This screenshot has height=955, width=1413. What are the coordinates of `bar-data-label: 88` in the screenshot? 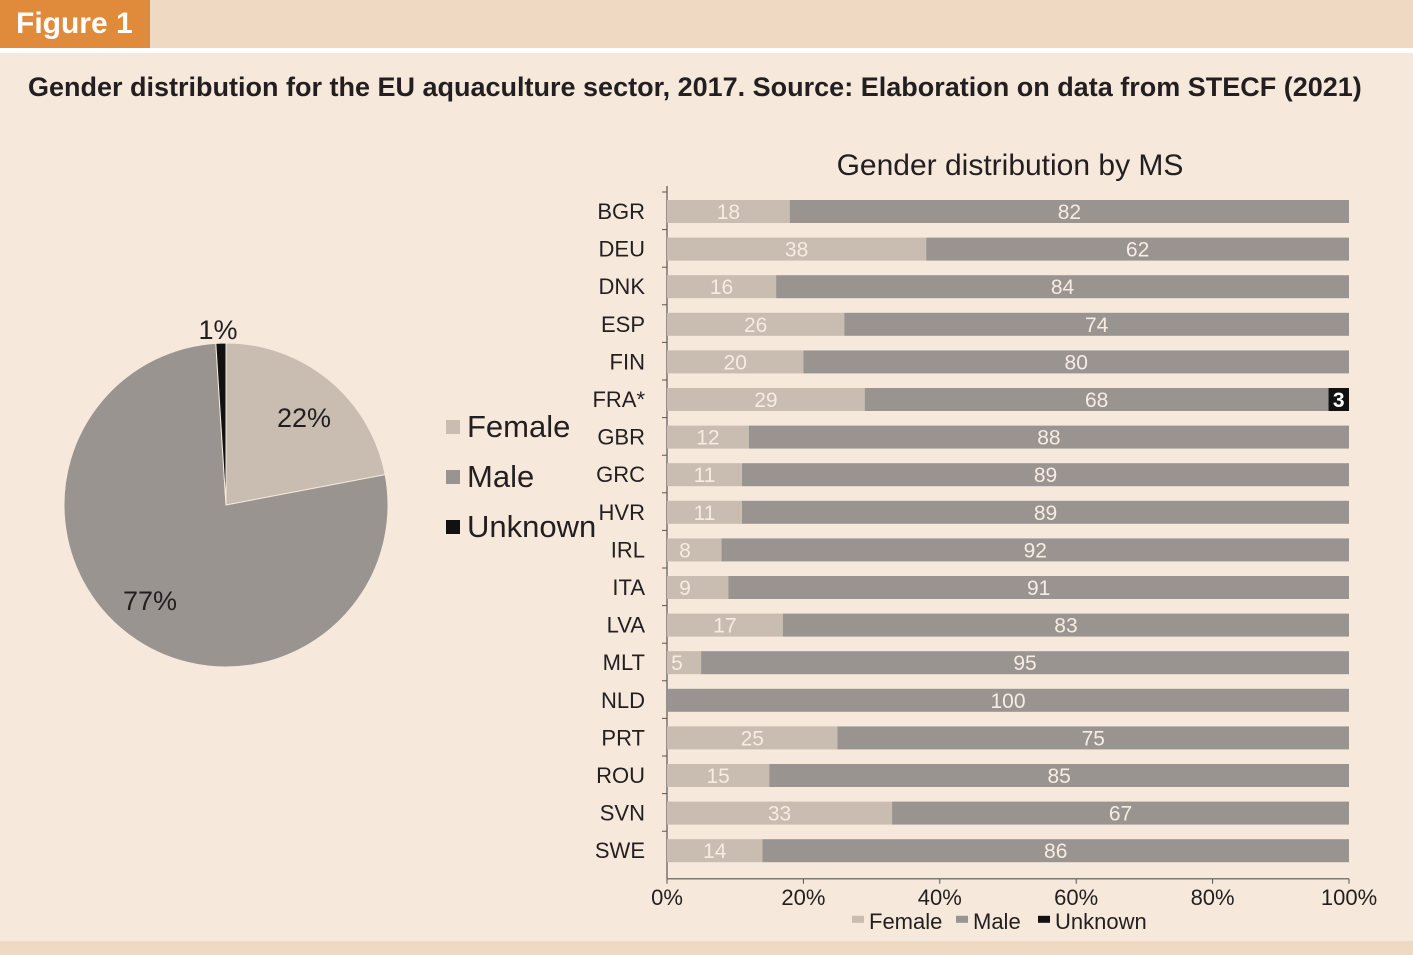 It's located at (1048, 438).